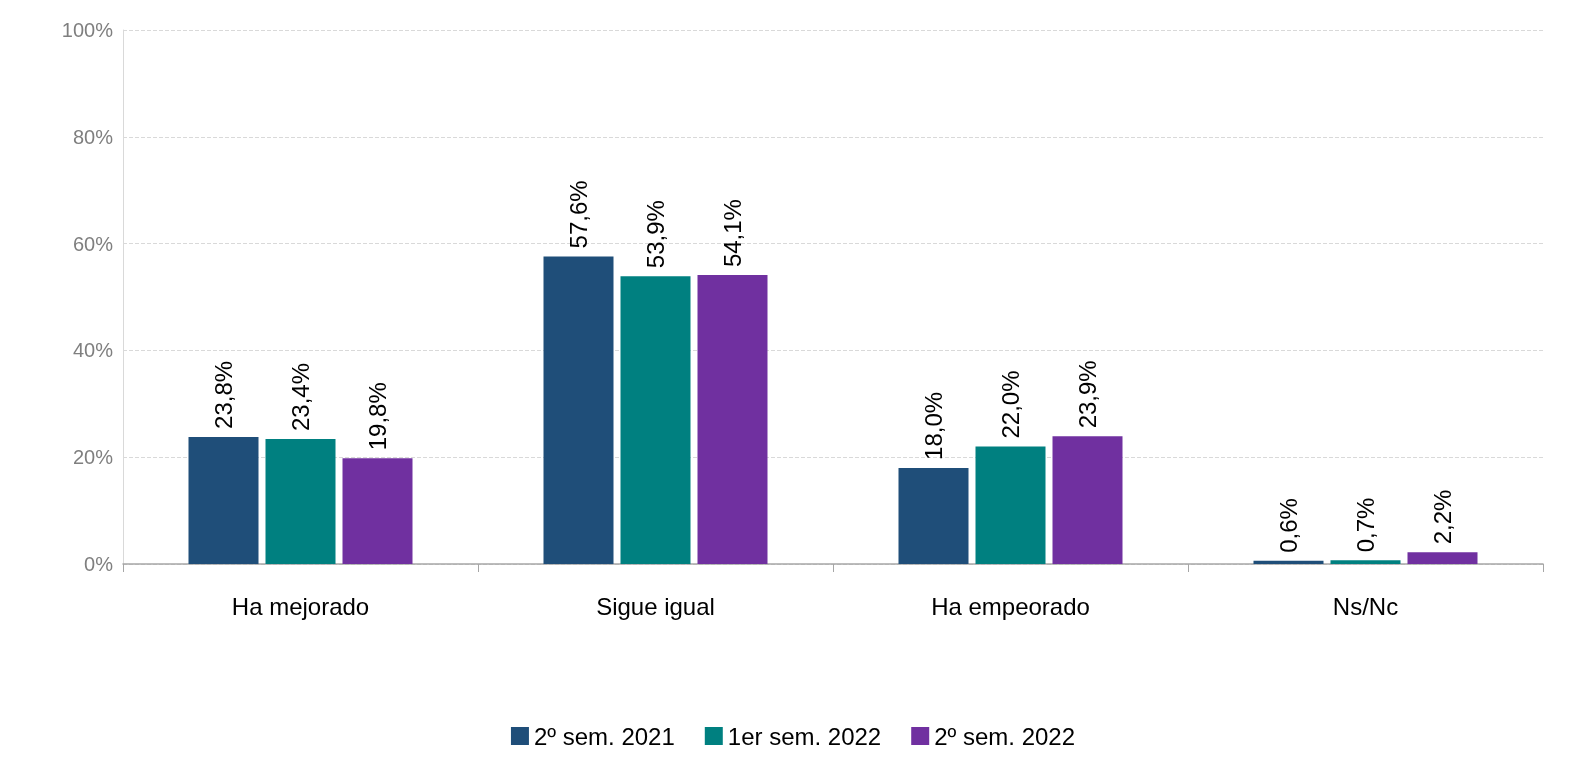  Describe the element at coordinates (1087, 394) in the screenshot. I see `data-label: 23,9%` at that location.